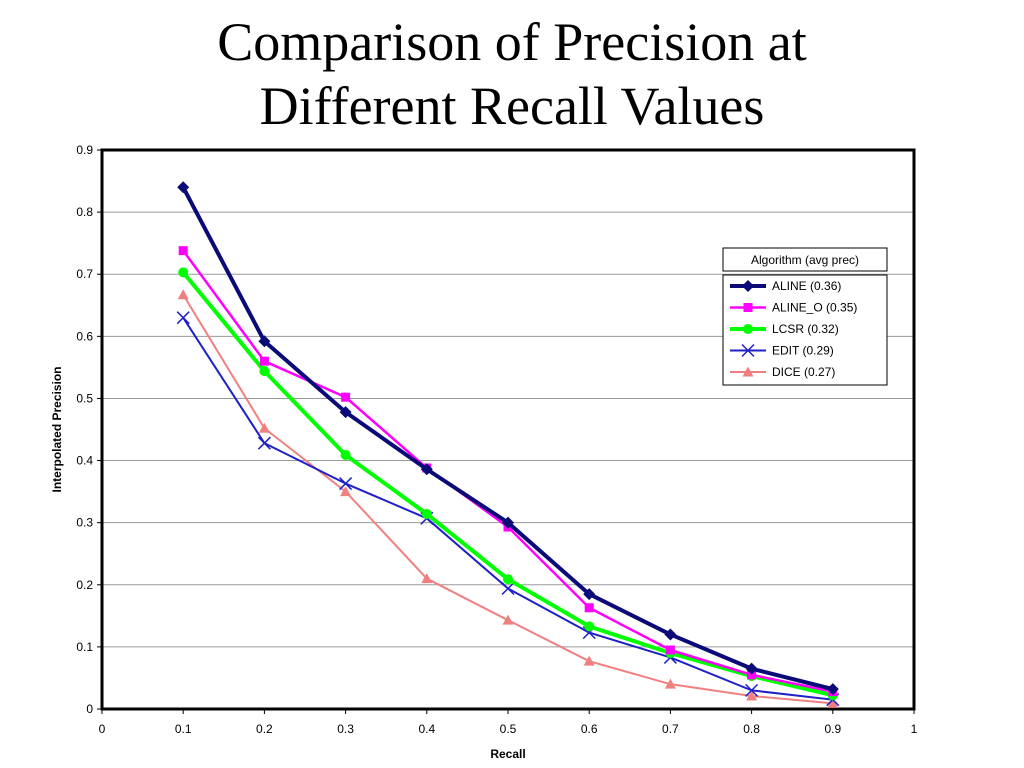 Image resolution: width=1024 pixels, height=768 pixels. What do you see at coordinates (102, 729) in the screenshot?
I see `x-tick-label: 0` at bounding box center [102, 729].